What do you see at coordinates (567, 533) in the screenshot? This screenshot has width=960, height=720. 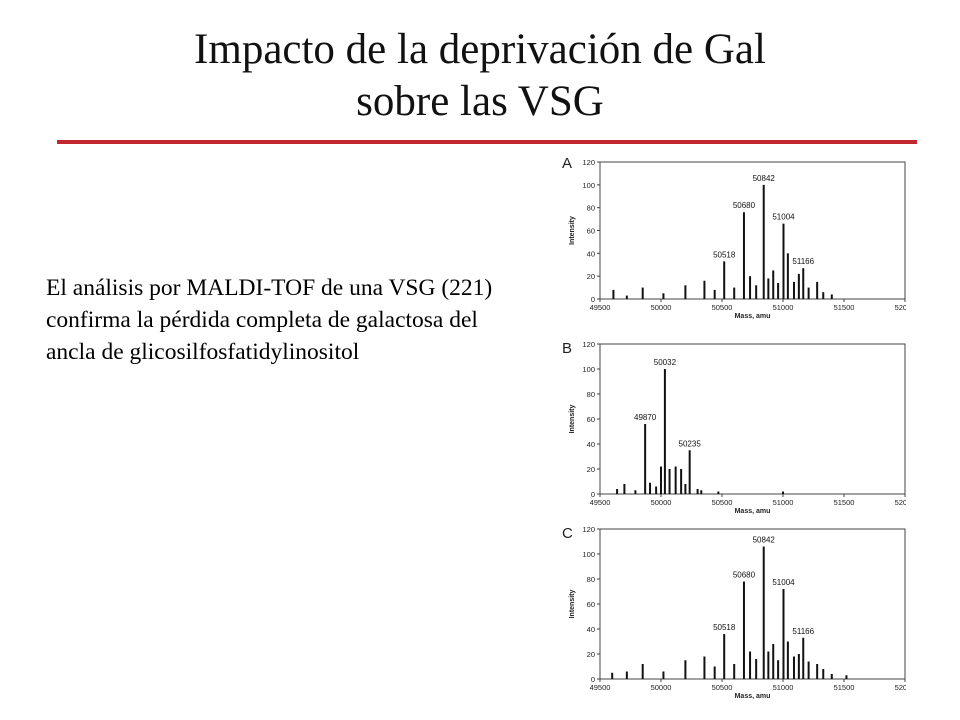 I see `panel-c-label: C` at bounding box center [567, 533].